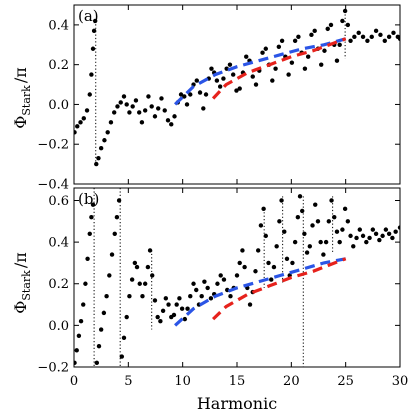 The height and width of the screenshot is (415, 415). Describe the element at coordinates (58, 201) in the screenshot. I see `y-tick-label: 0.6` at that location.